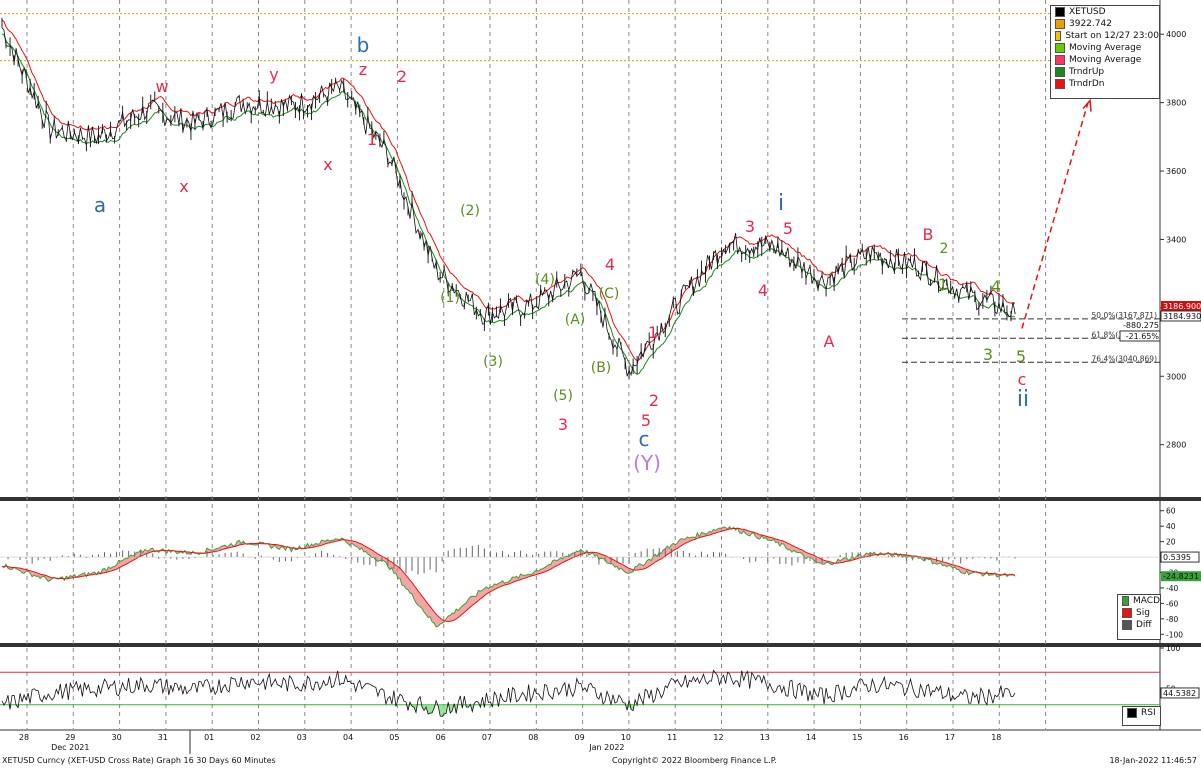 The image size is (1201, 768). Describe the element at coordinates (829, 341) in the screenshot. I see `wave-label: A` at that location.